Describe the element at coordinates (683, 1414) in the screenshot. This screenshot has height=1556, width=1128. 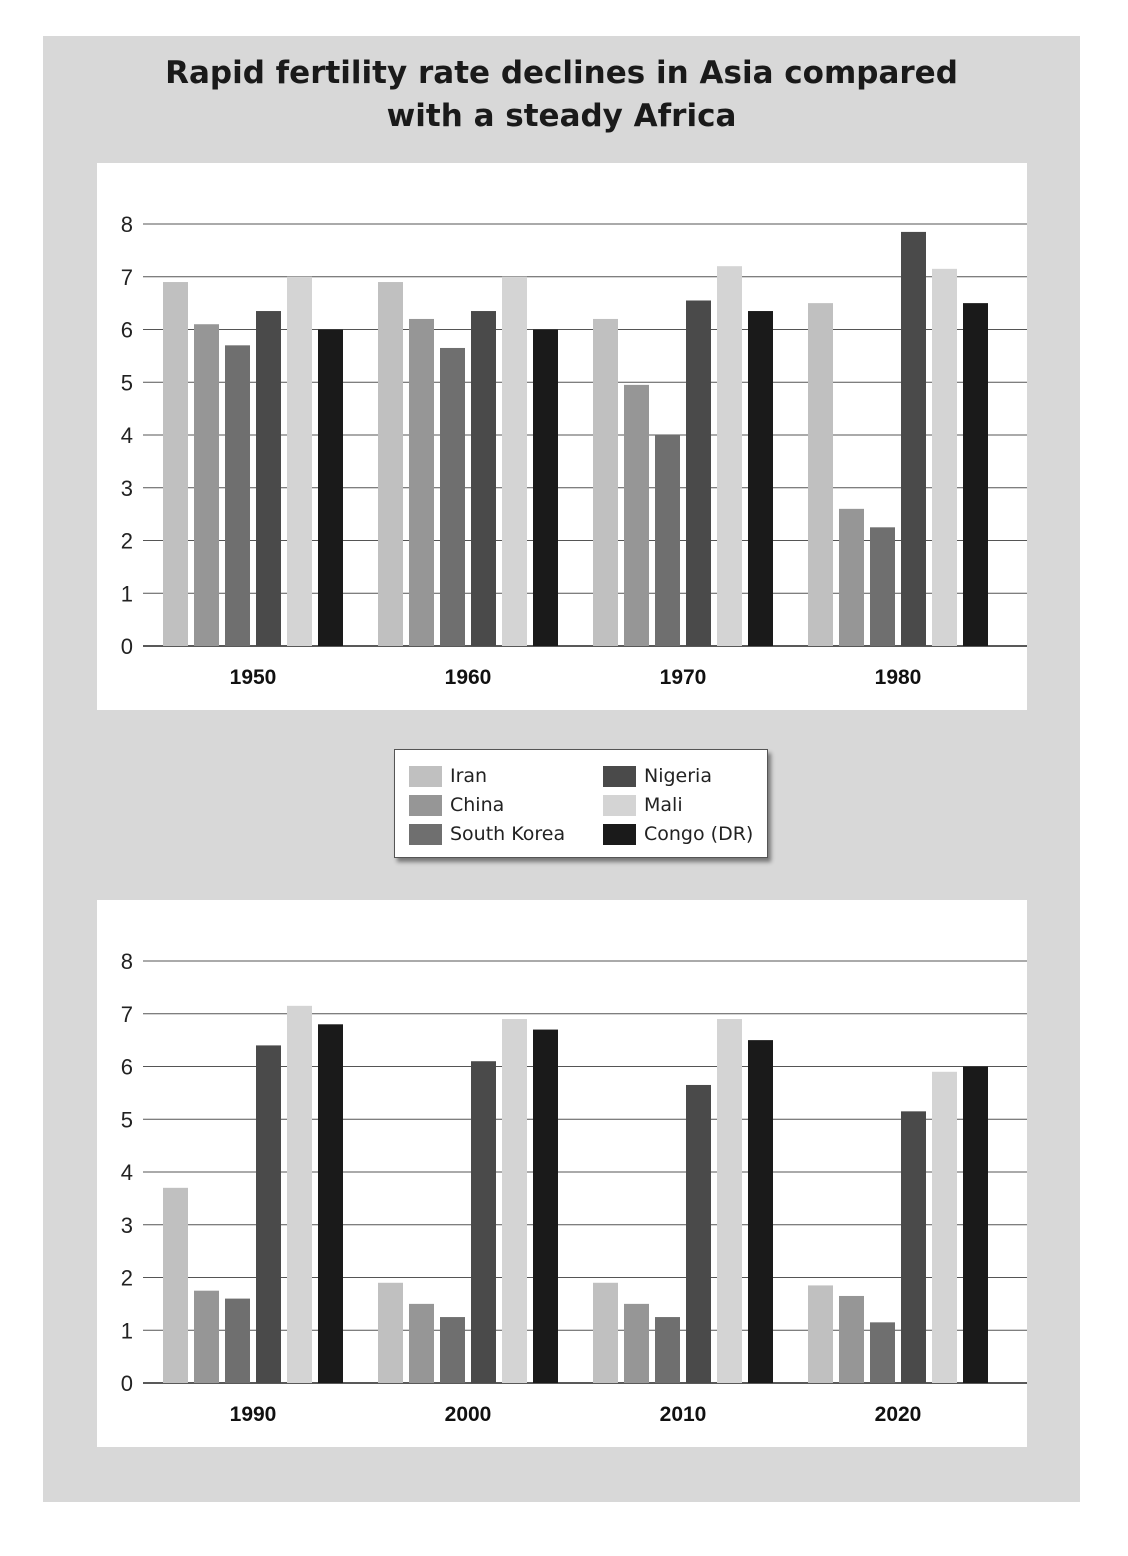
I see `x-tick-label: 2010` at that location.